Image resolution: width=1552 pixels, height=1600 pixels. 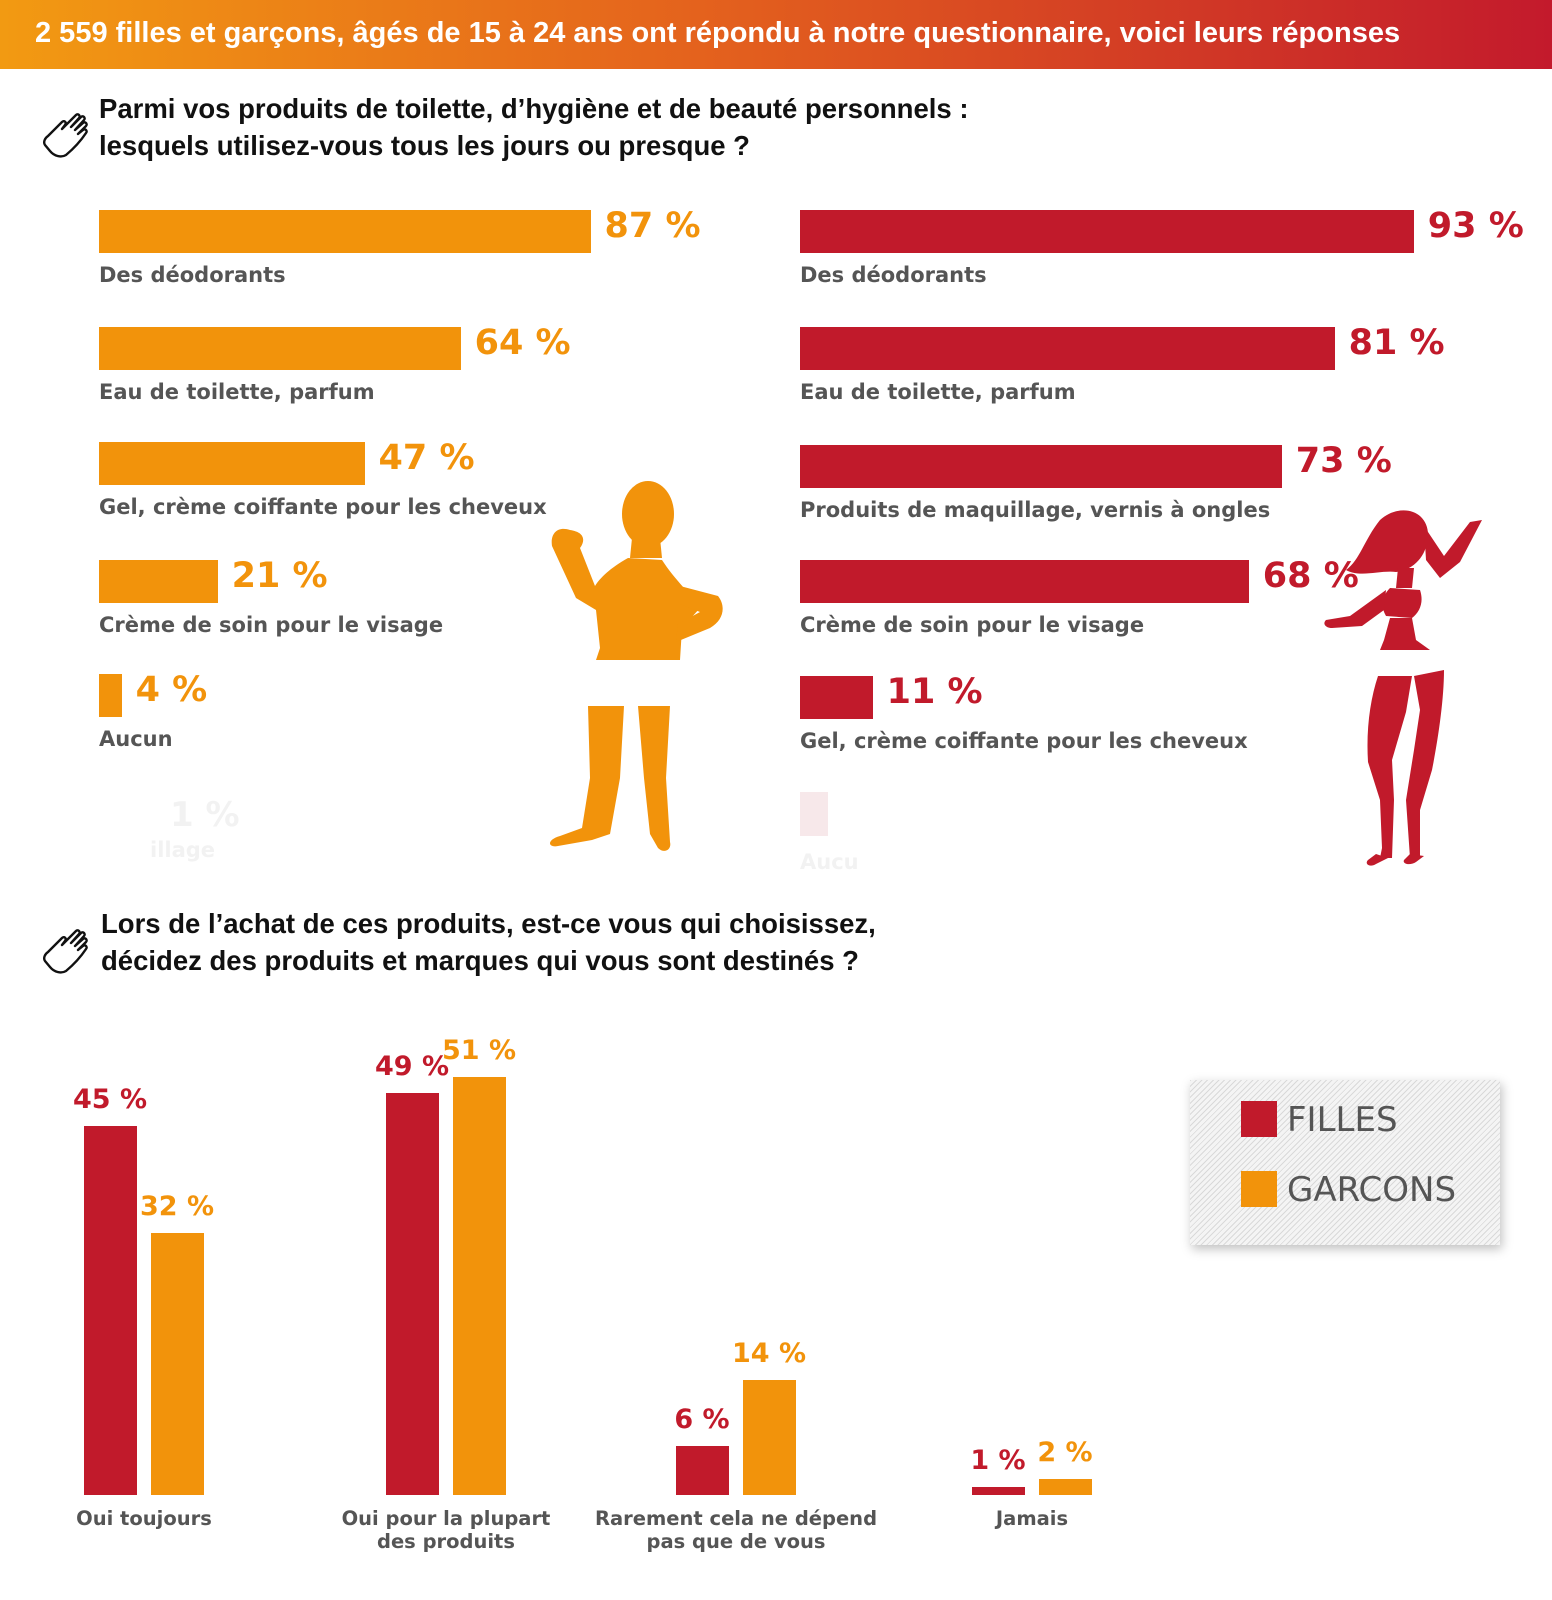 What do you see at coordinates (1065, 1452) in the screenshot?
I see `vbar-value-label: 2 %` at bounding box center [1065, 1452].